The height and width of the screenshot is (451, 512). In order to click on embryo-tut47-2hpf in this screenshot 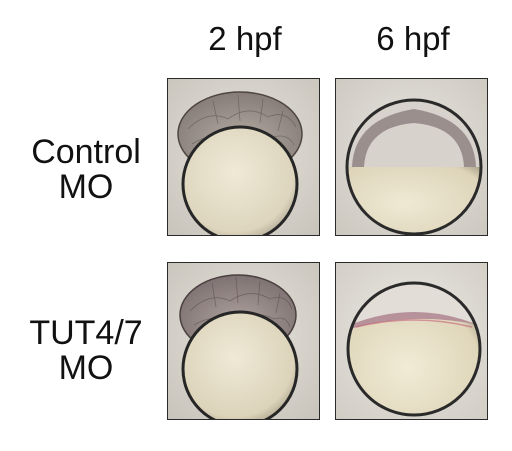, I will do `click(243, 341)`.